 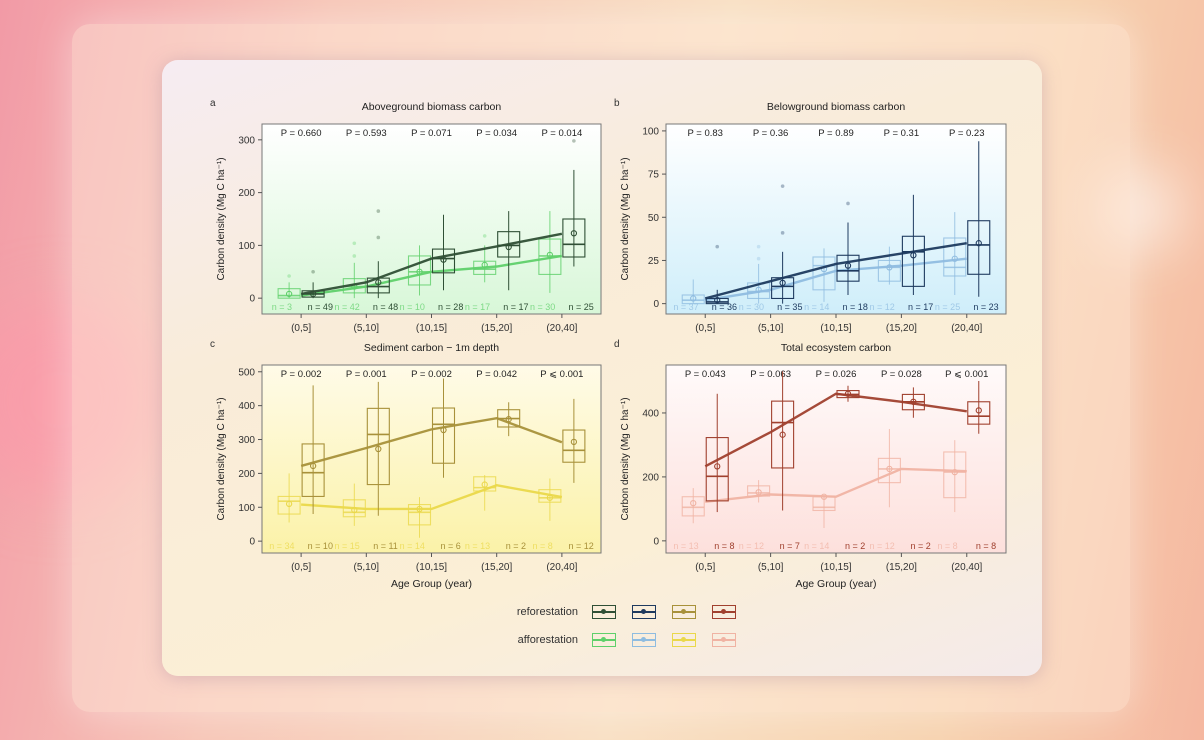 What do you see at coordinates (496, 133) in the screenshot?
I see `p-value-label: P = 0.034` at bounding box center [496, 133].